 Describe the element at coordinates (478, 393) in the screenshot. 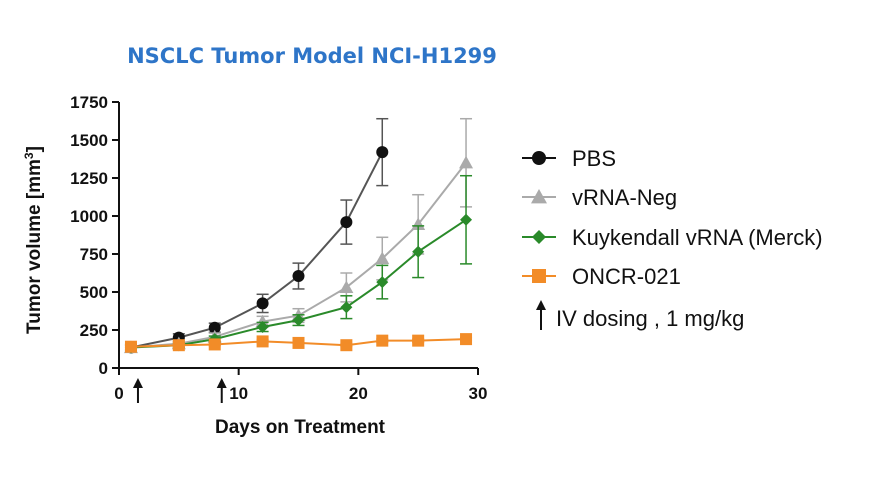

I see `x-tick-label: 30` at that location.